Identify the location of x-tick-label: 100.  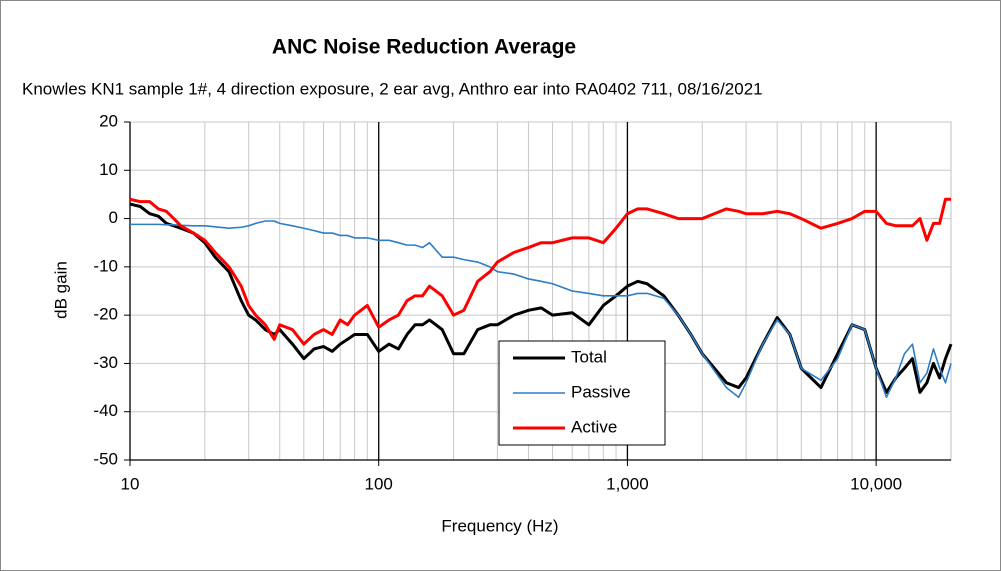
(379, 483).